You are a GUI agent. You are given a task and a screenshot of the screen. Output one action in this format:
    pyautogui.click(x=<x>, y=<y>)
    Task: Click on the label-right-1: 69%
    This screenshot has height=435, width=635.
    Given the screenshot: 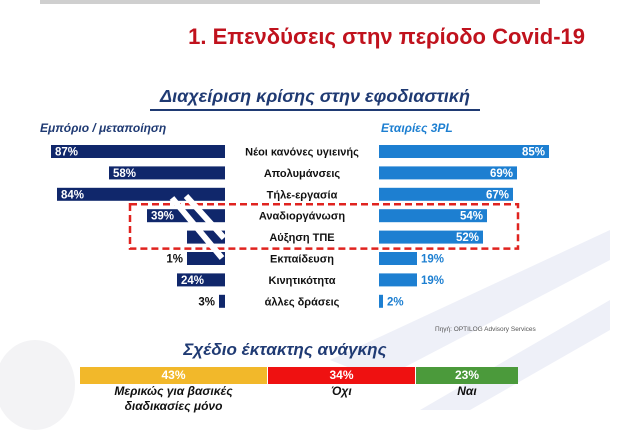 What is the action you would take?
    pyautogui.click(x=501, y=174)
    